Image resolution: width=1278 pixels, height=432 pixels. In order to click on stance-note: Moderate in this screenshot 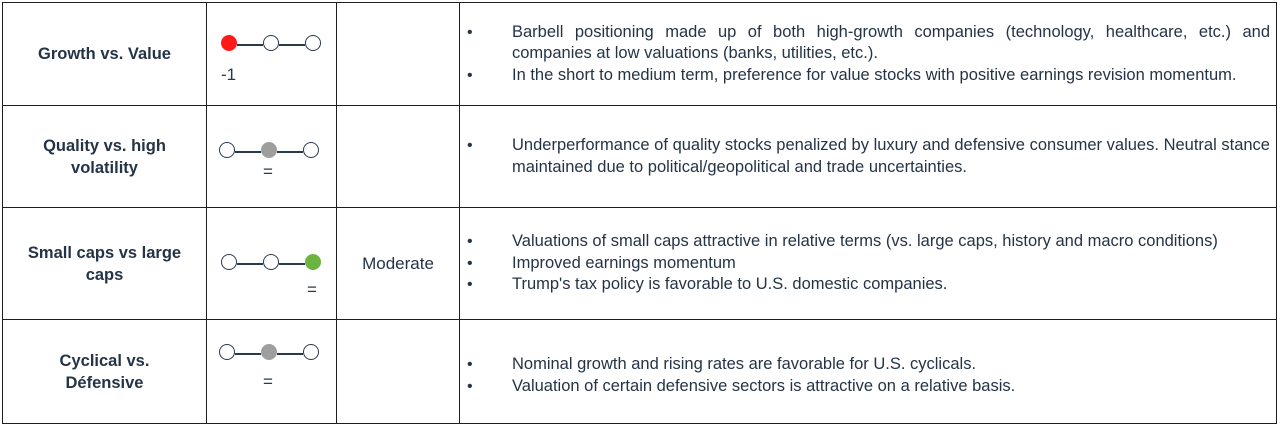, I will do `click(398, 263)`.